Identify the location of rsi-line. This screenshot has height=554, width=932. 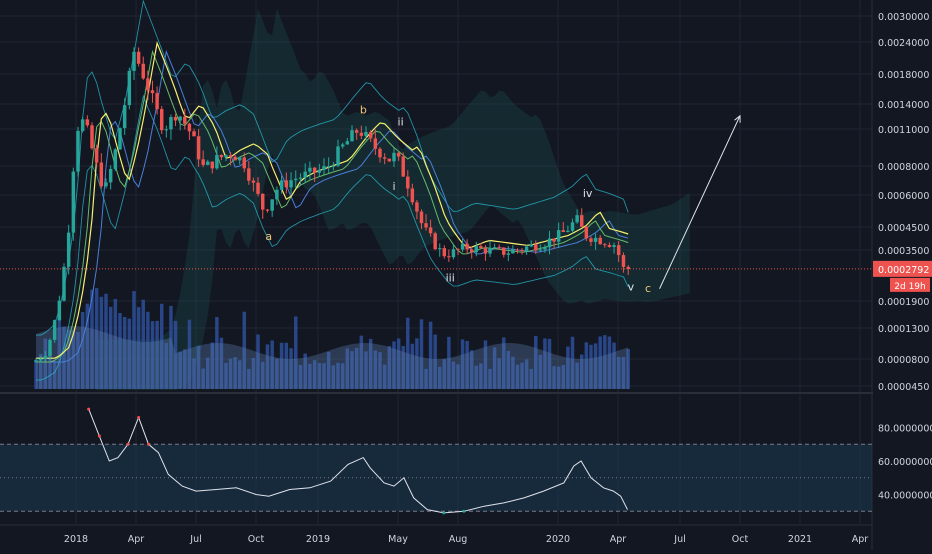
(358, 461).